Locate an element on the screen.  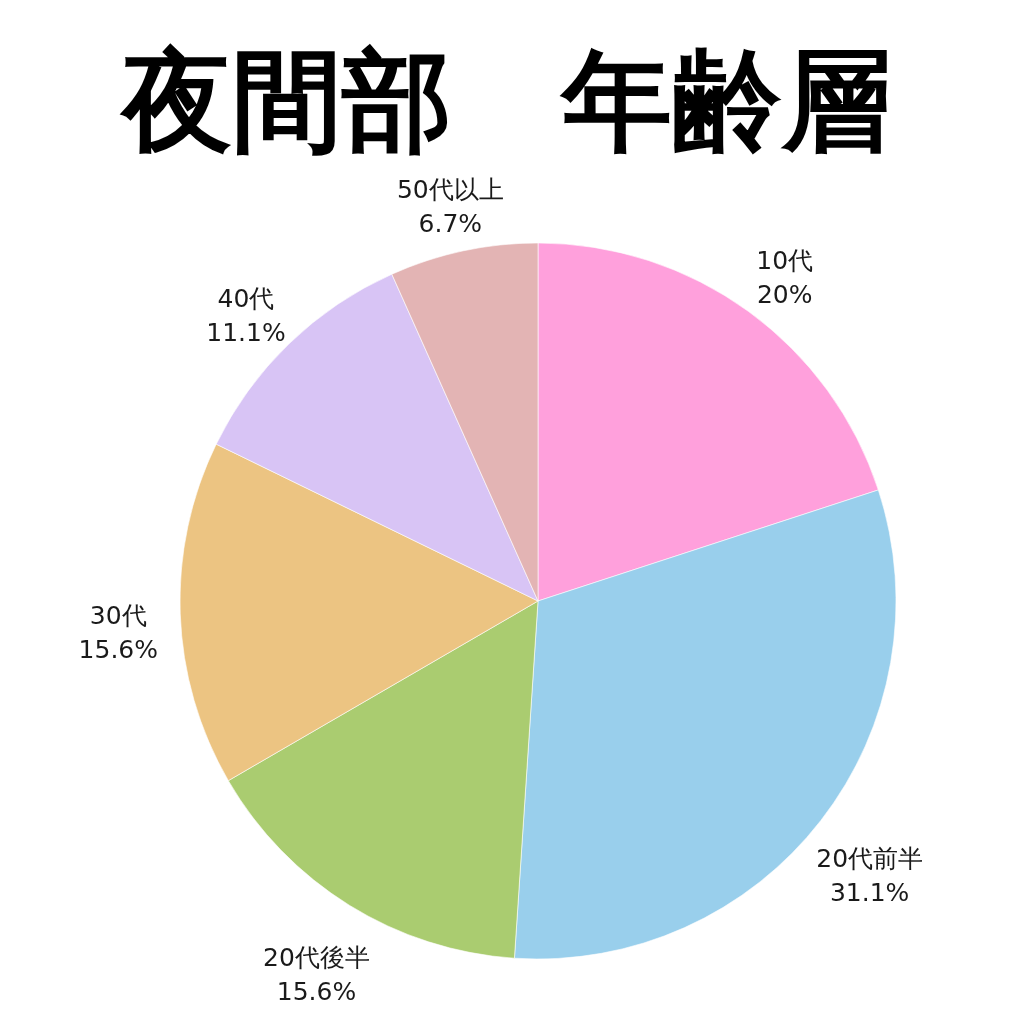
data-label: 6.7% is located at coordinates (450, 224).